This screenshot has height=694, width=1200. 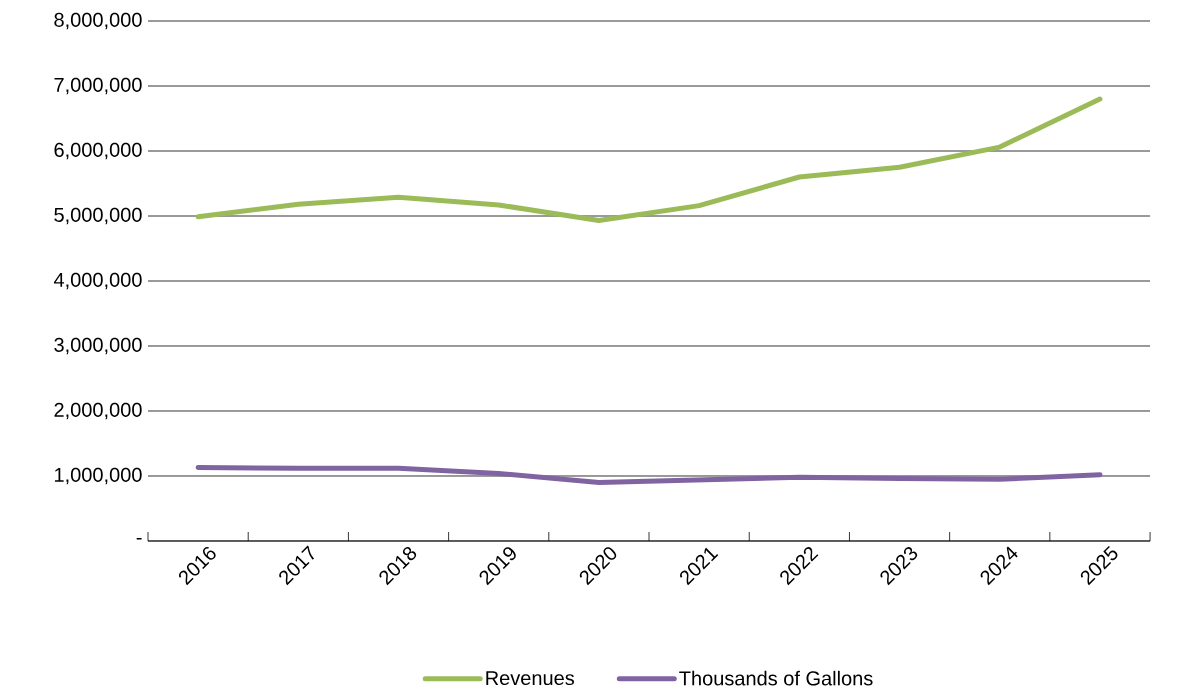 I want to click on legend-label: Revenues, so click(x=530, y=678).